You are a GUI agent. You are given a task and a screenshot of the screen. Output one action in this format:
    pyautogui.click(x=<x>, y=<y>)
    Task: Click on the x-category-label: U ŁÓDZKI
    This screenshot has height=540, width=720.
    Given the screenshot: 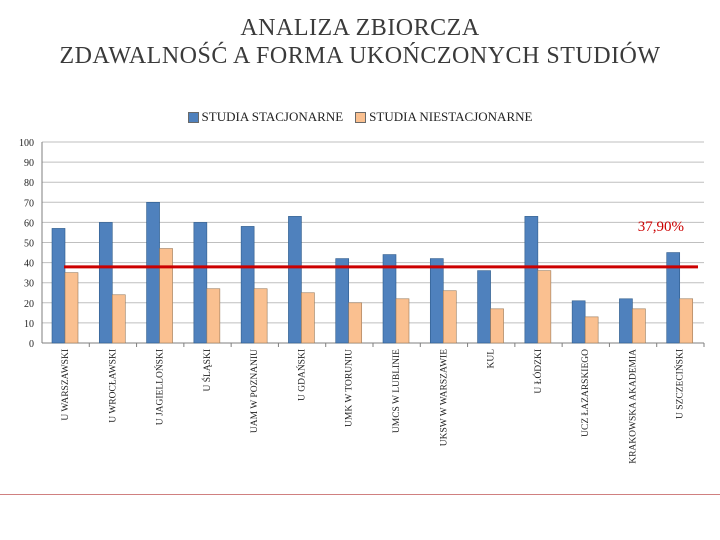 What is the action you would take?
    pyautogui.click(x=538, y=371)
    